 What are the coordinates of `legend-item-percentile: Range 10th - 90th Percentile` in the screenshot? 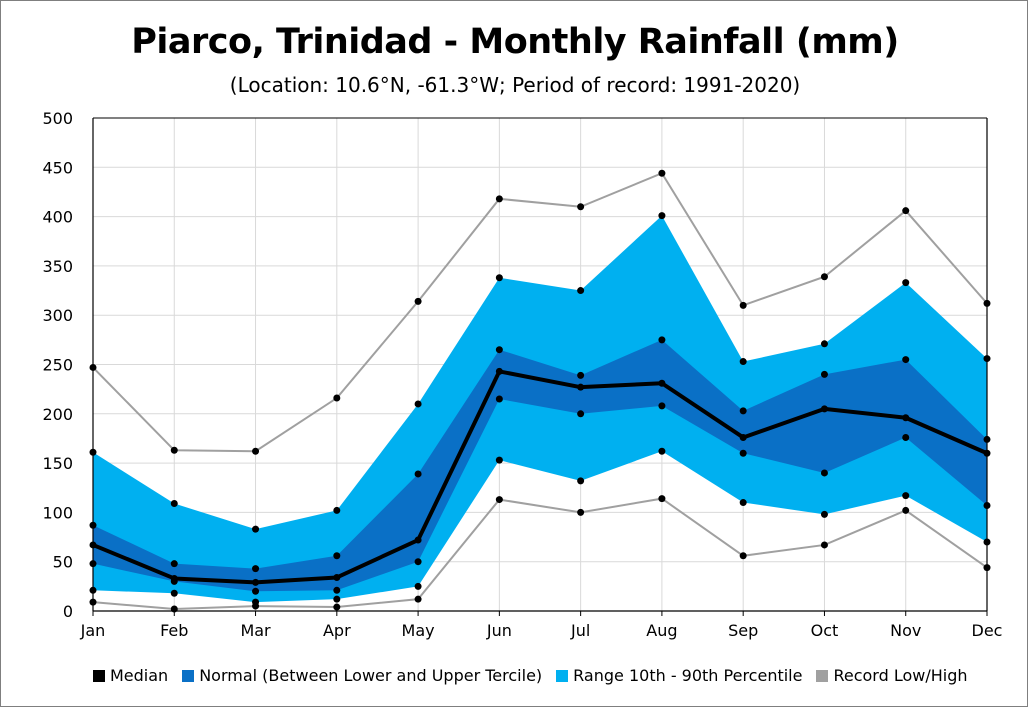 It's located at (679, 675).